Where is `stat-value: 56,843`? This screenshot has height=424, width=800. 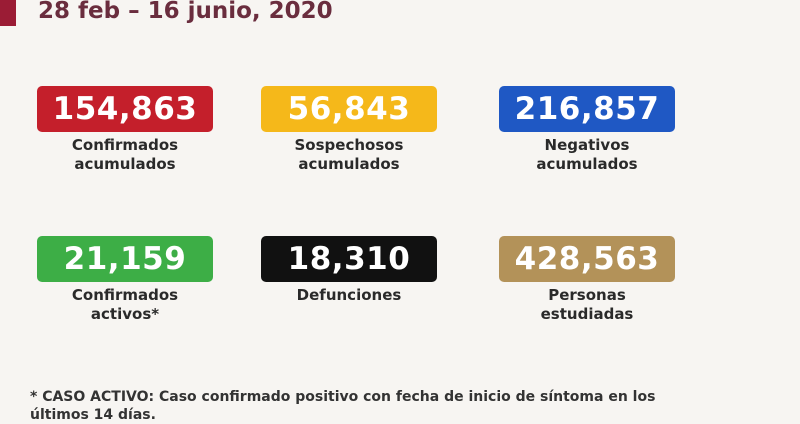 stat-value: 56,843 is located at coordinates (349, 109).